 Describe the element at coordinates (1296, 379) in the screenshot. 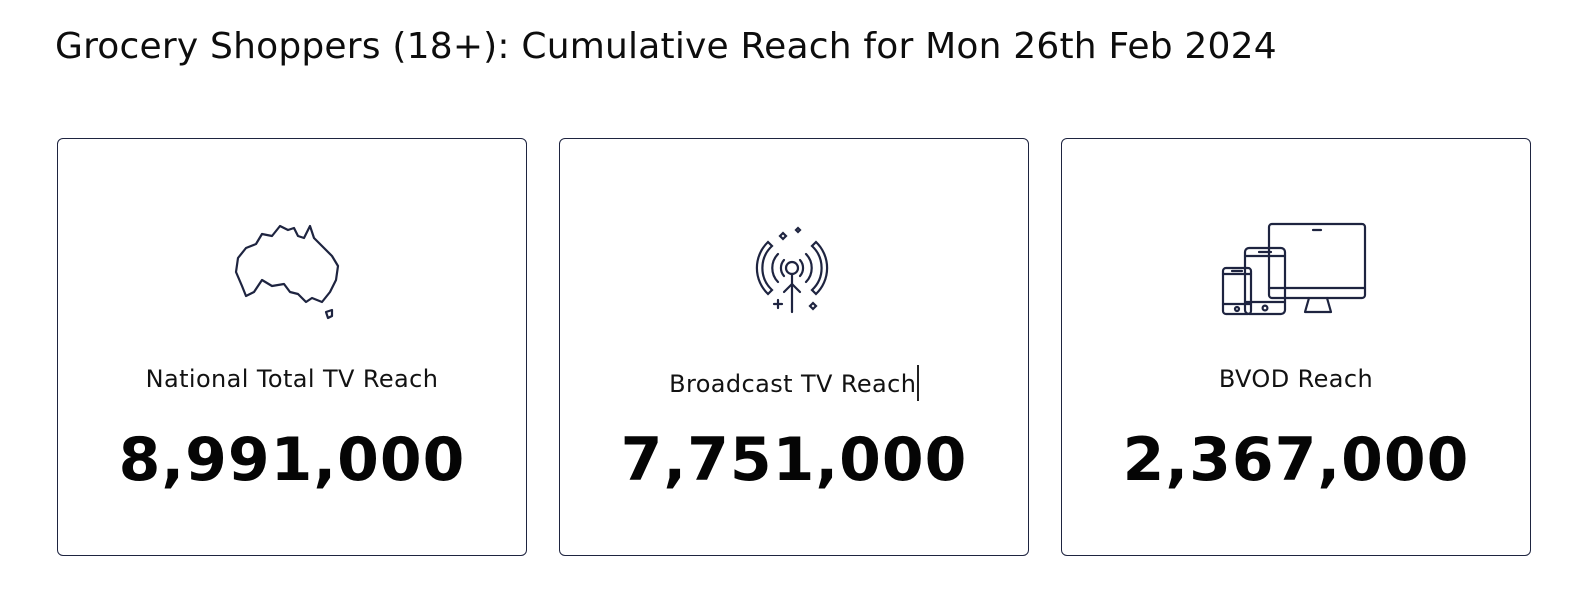

I see `bvod-reach-label: BVOD Reach` at that location.